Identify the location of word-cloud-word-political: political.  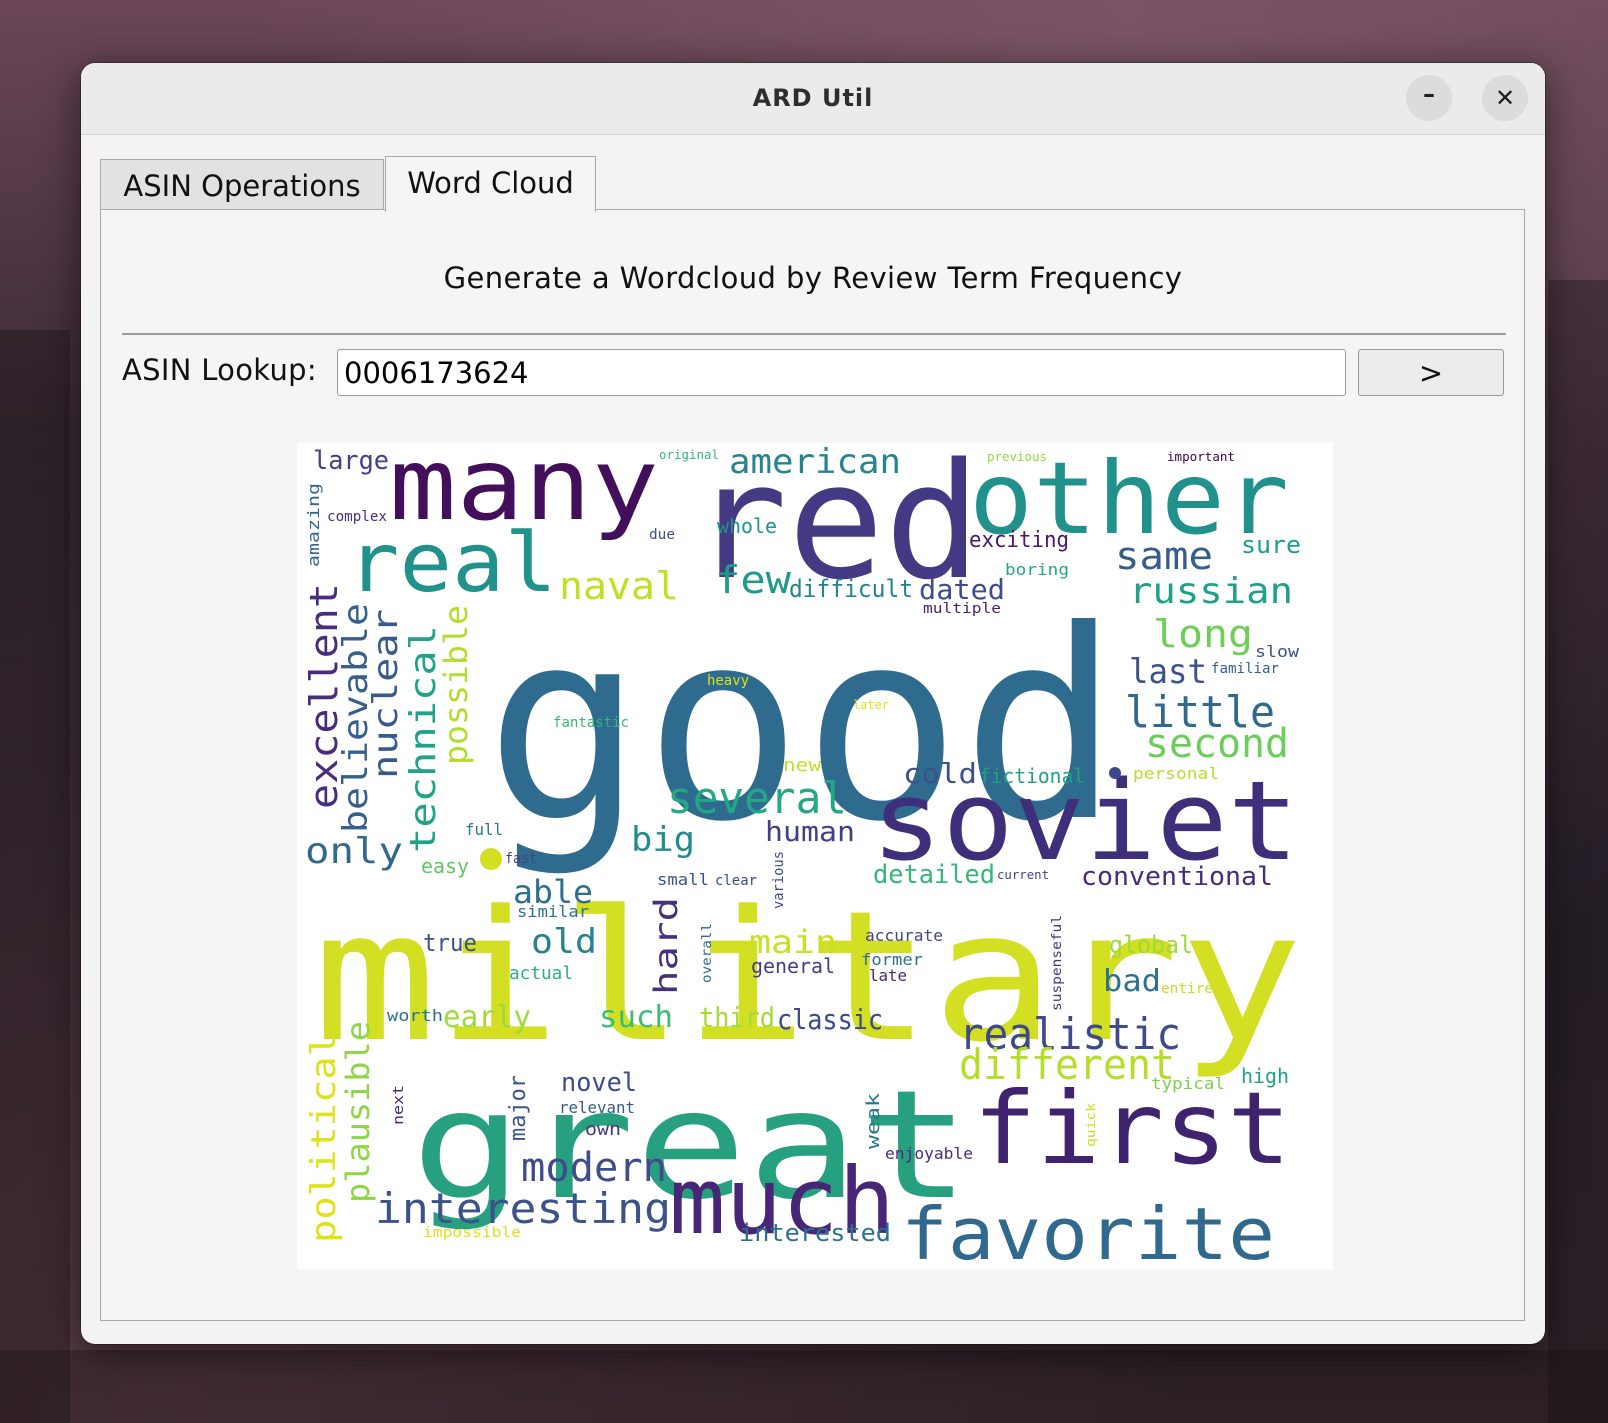
(324, 1138).